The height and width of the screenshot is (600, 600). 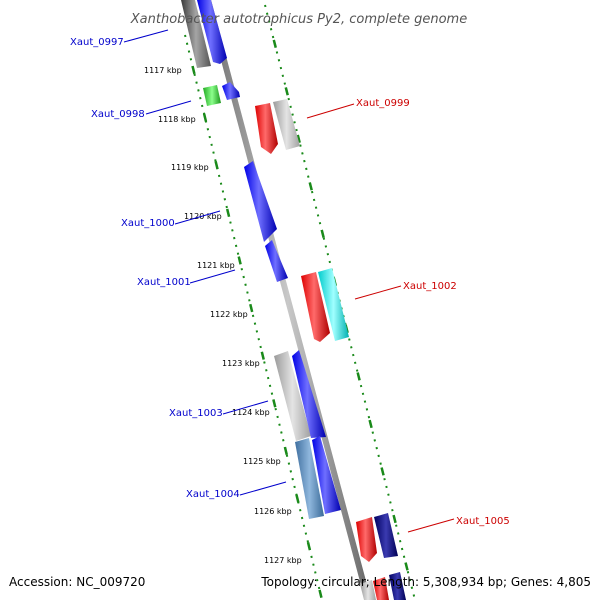 What do you see at coordinates (196, 413) in the screenshot?
I see `gene-label-xaut-1003: Xaut_1003` at bounding box center [196, 413].